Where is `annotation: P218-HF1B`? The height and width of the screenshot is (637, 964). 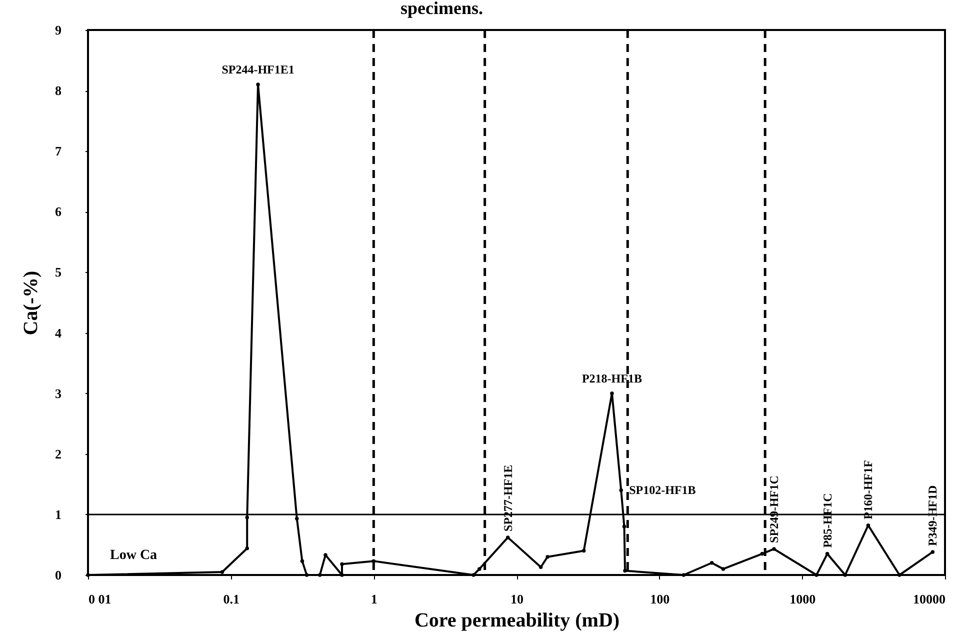 annotation: P218-HF1B is located at coordinates (612, 378).